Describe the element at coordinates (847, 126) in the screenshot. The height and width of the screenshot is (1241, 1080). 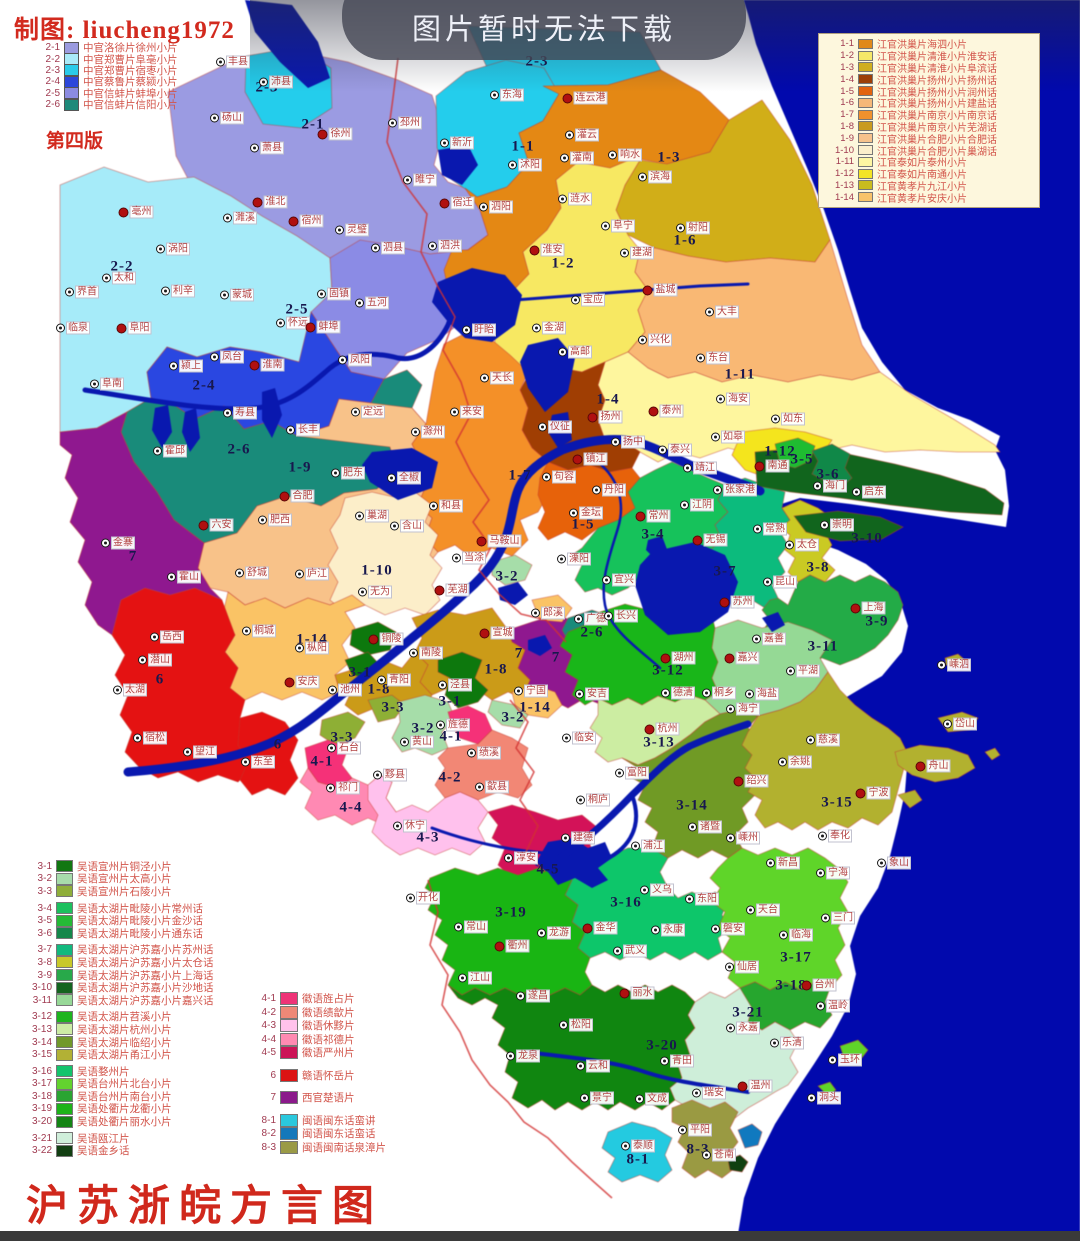
I see `legend-code: 1-8` at that location.